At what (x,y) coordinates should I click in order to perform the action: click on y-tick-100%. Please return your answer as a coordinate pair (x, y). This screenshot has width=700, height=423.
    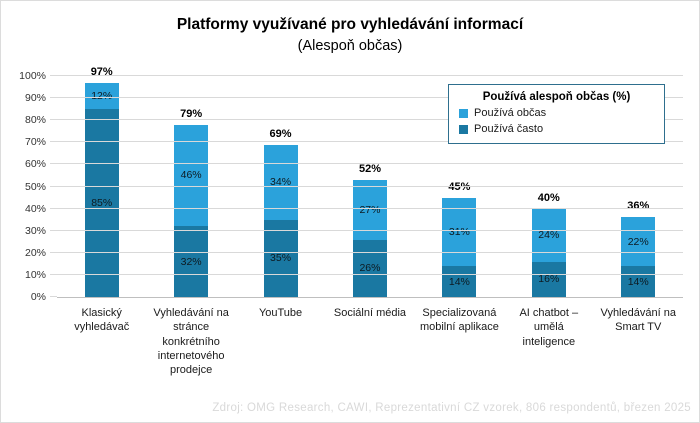
    Looking at the image, I should click on (53, 75).